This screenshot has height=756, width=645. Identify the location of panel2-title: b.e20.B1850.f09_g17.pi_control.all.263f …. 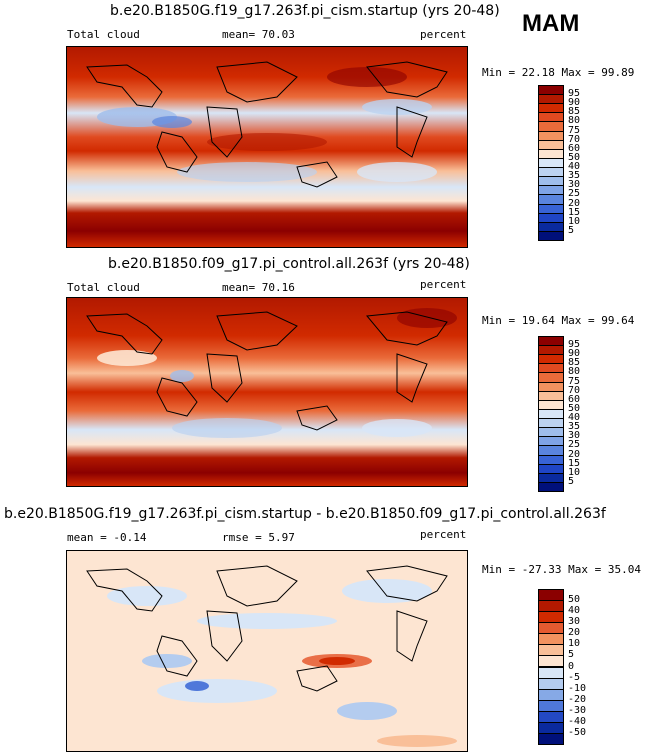
(289, 264).